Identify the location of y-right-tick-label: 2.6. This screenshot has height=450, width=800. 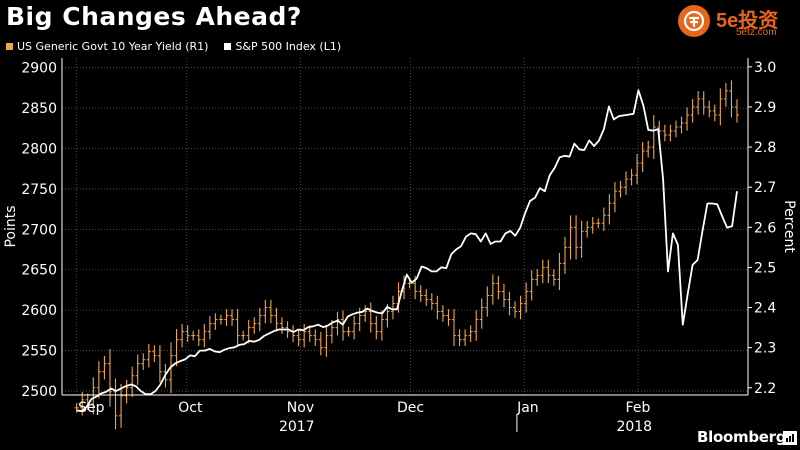
(765, 228).